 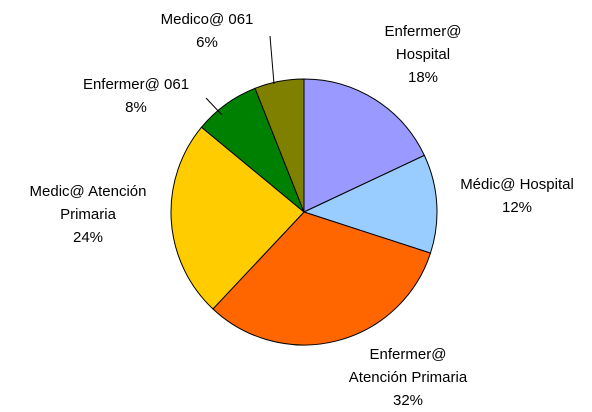 I want to click on category-label: Enfermer@ Atención Primaria, so click(x=408, y=366).